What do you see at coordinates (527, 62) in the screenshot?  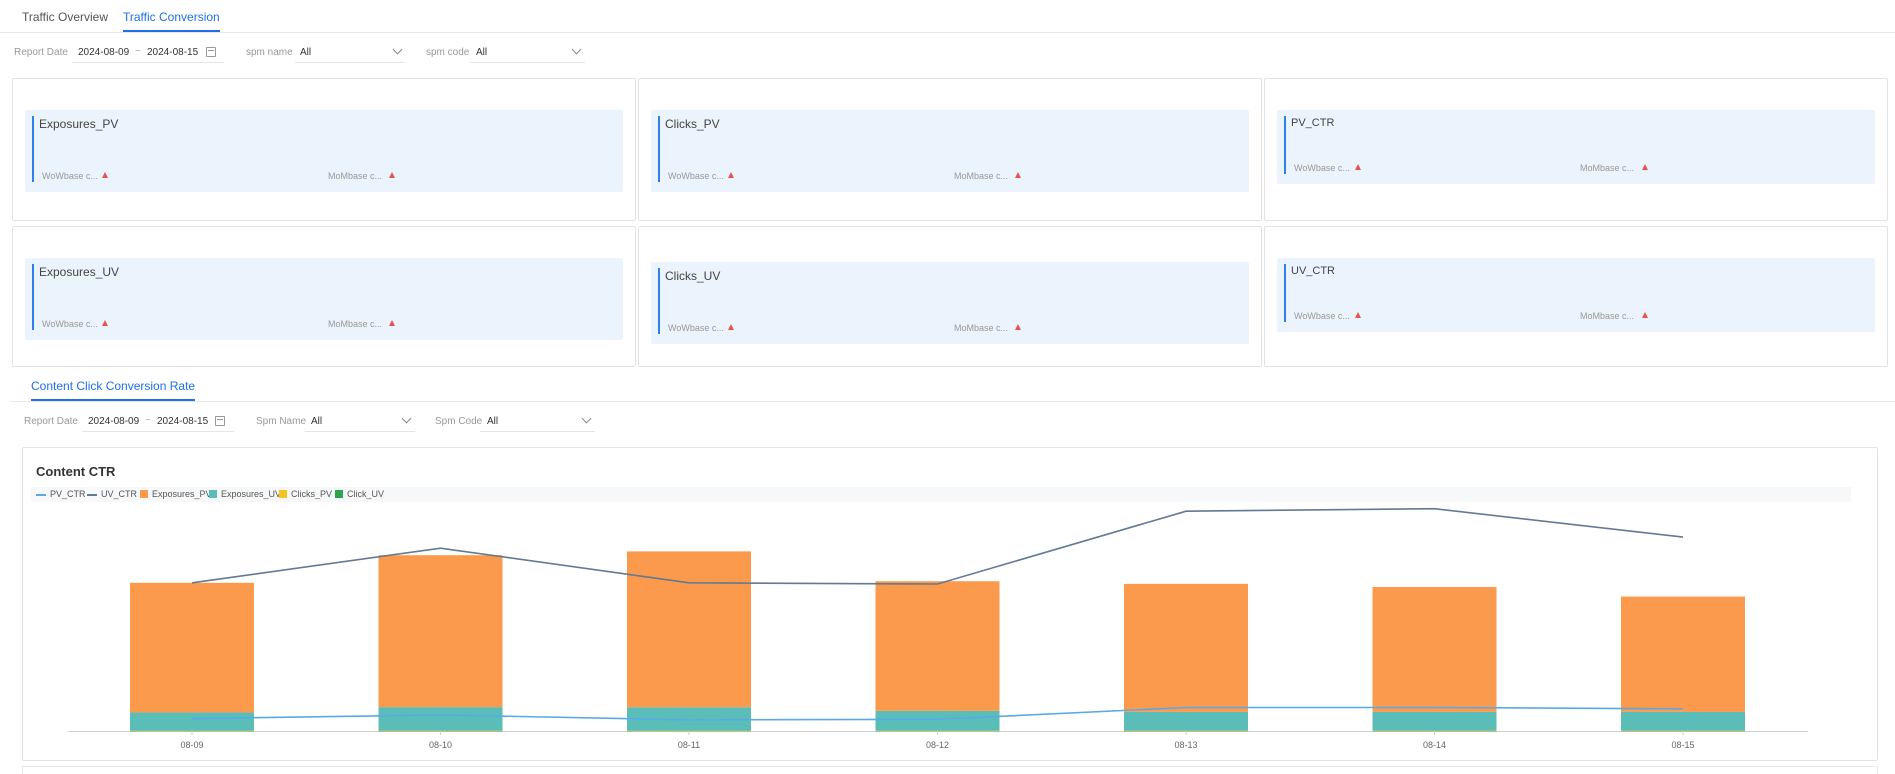 I see `spm-code-underline` at bounding box center [527, 62].